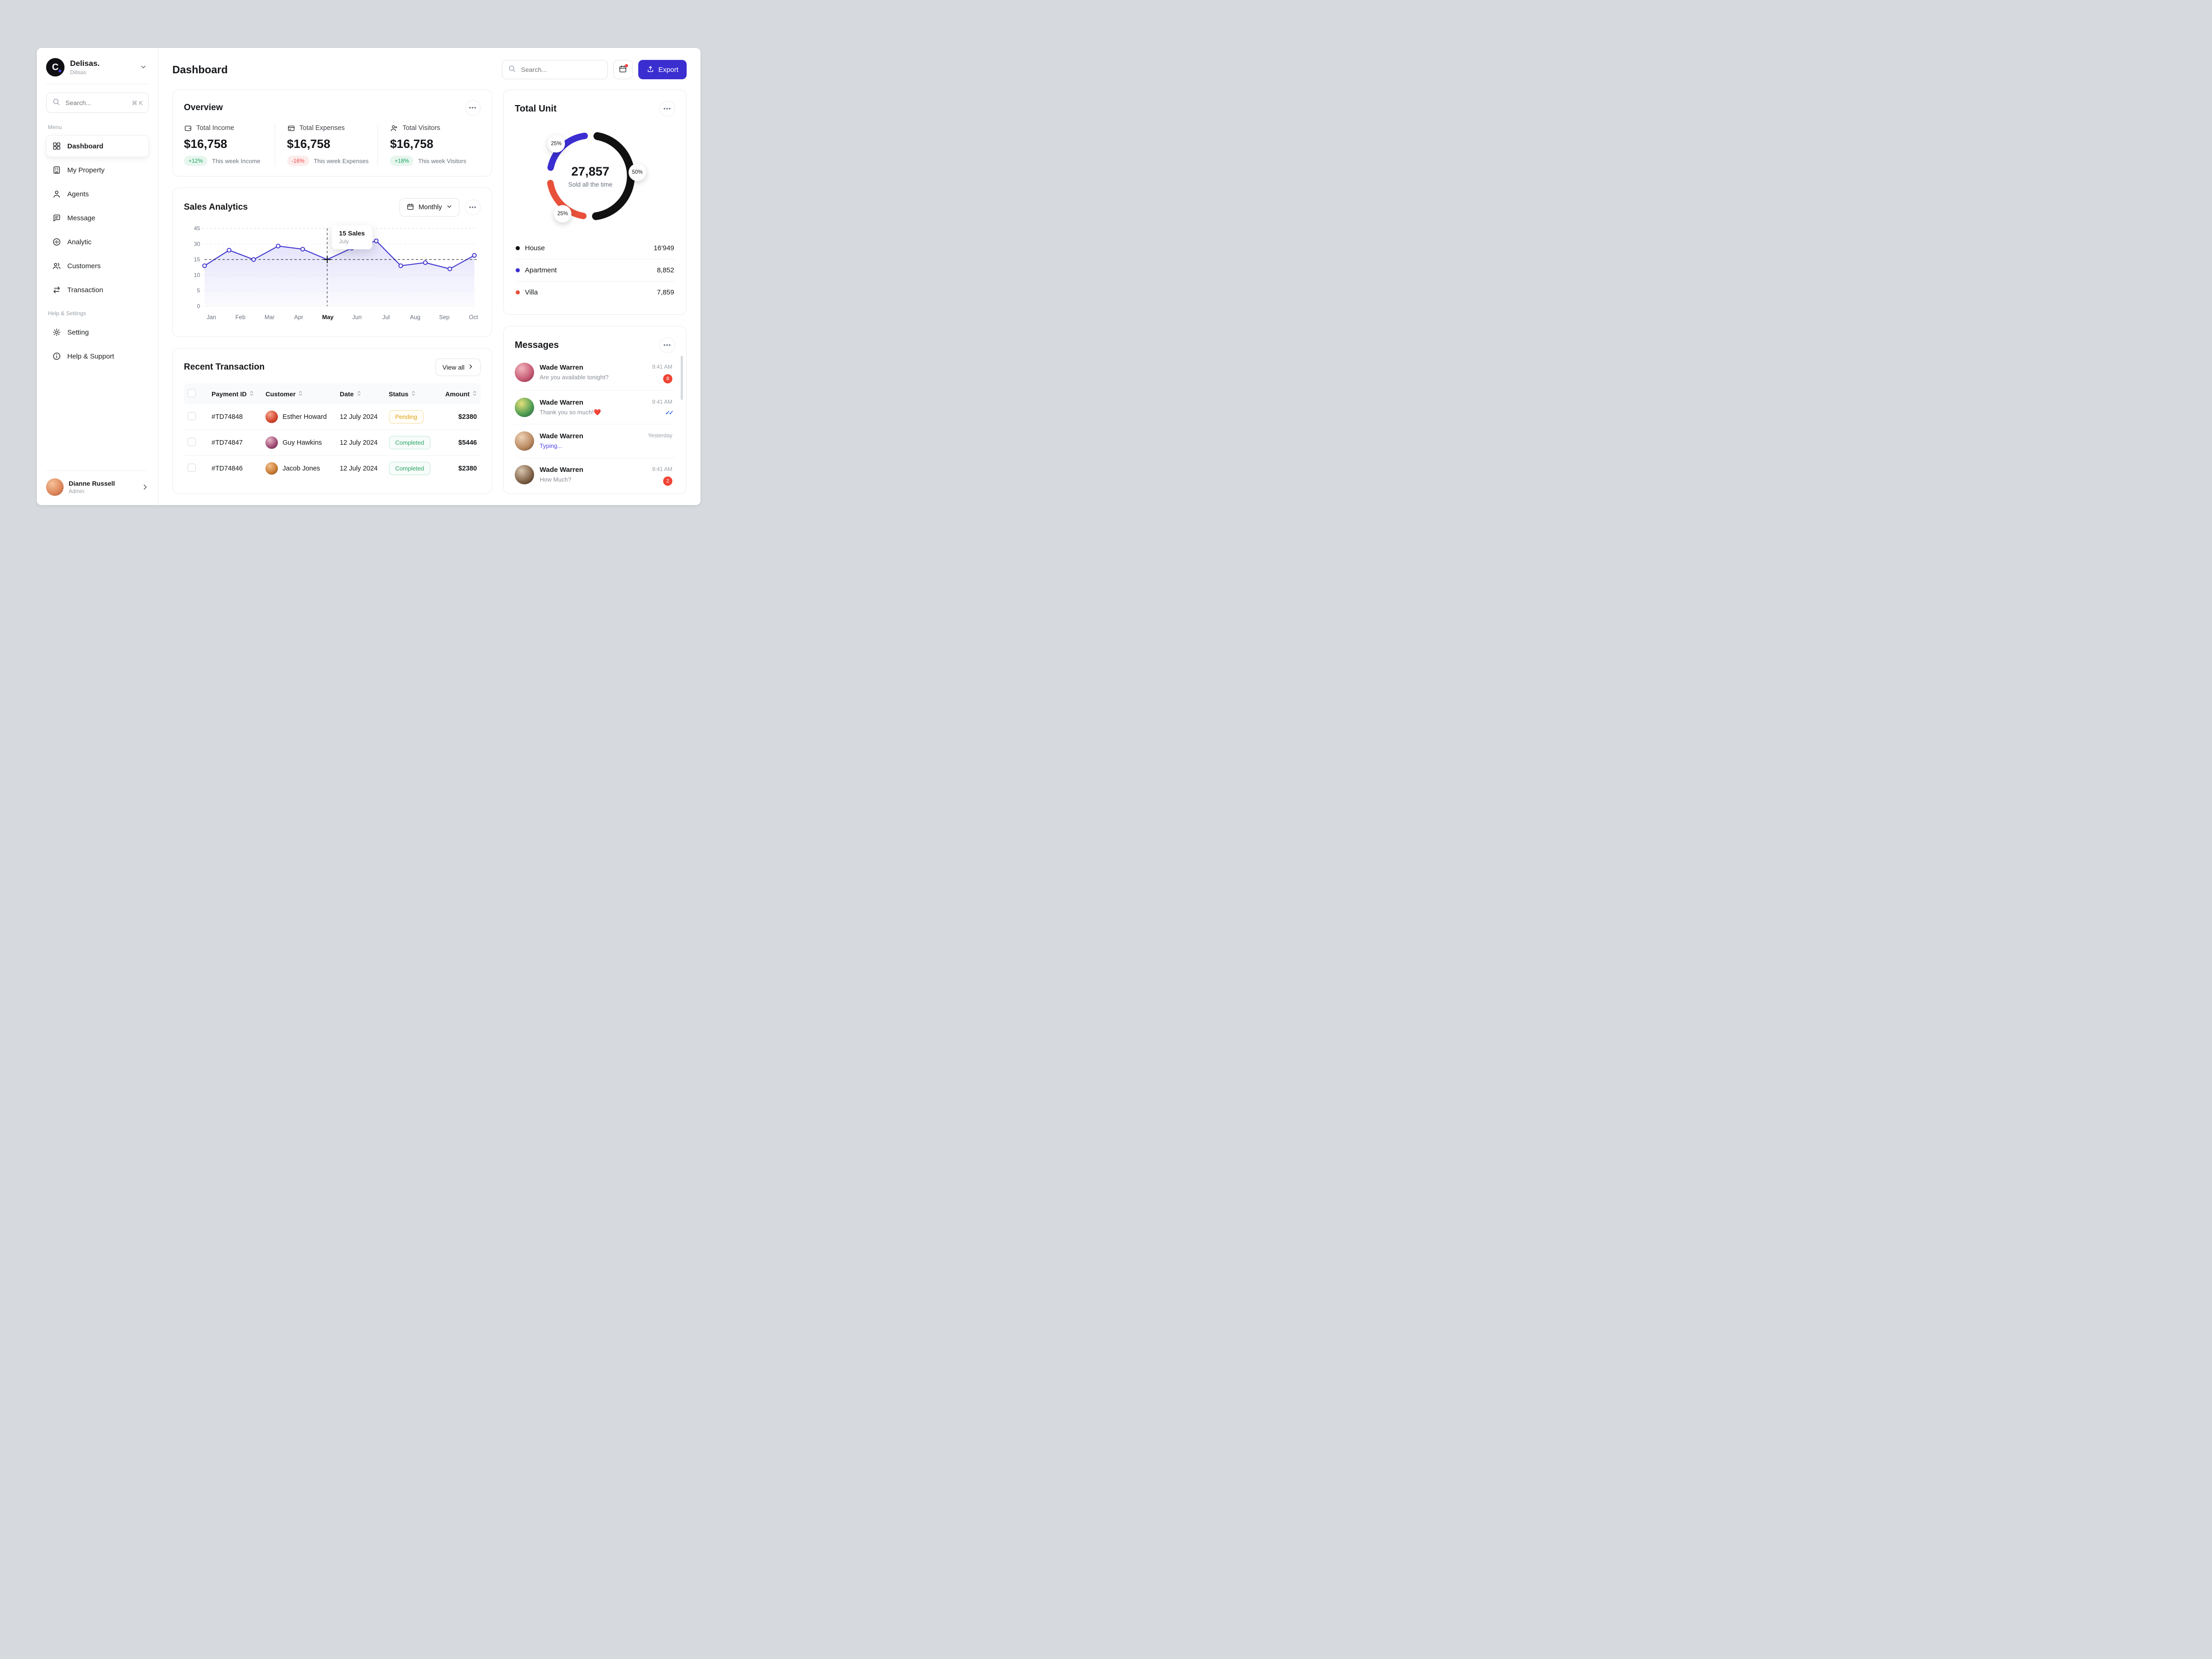 Image resolution: width=2212 pixels, height=1659 pixels. What do you see at coordinates (198, 291) in the screenshot?
I see `svg-text: 5` at bounding box center [198, 291].